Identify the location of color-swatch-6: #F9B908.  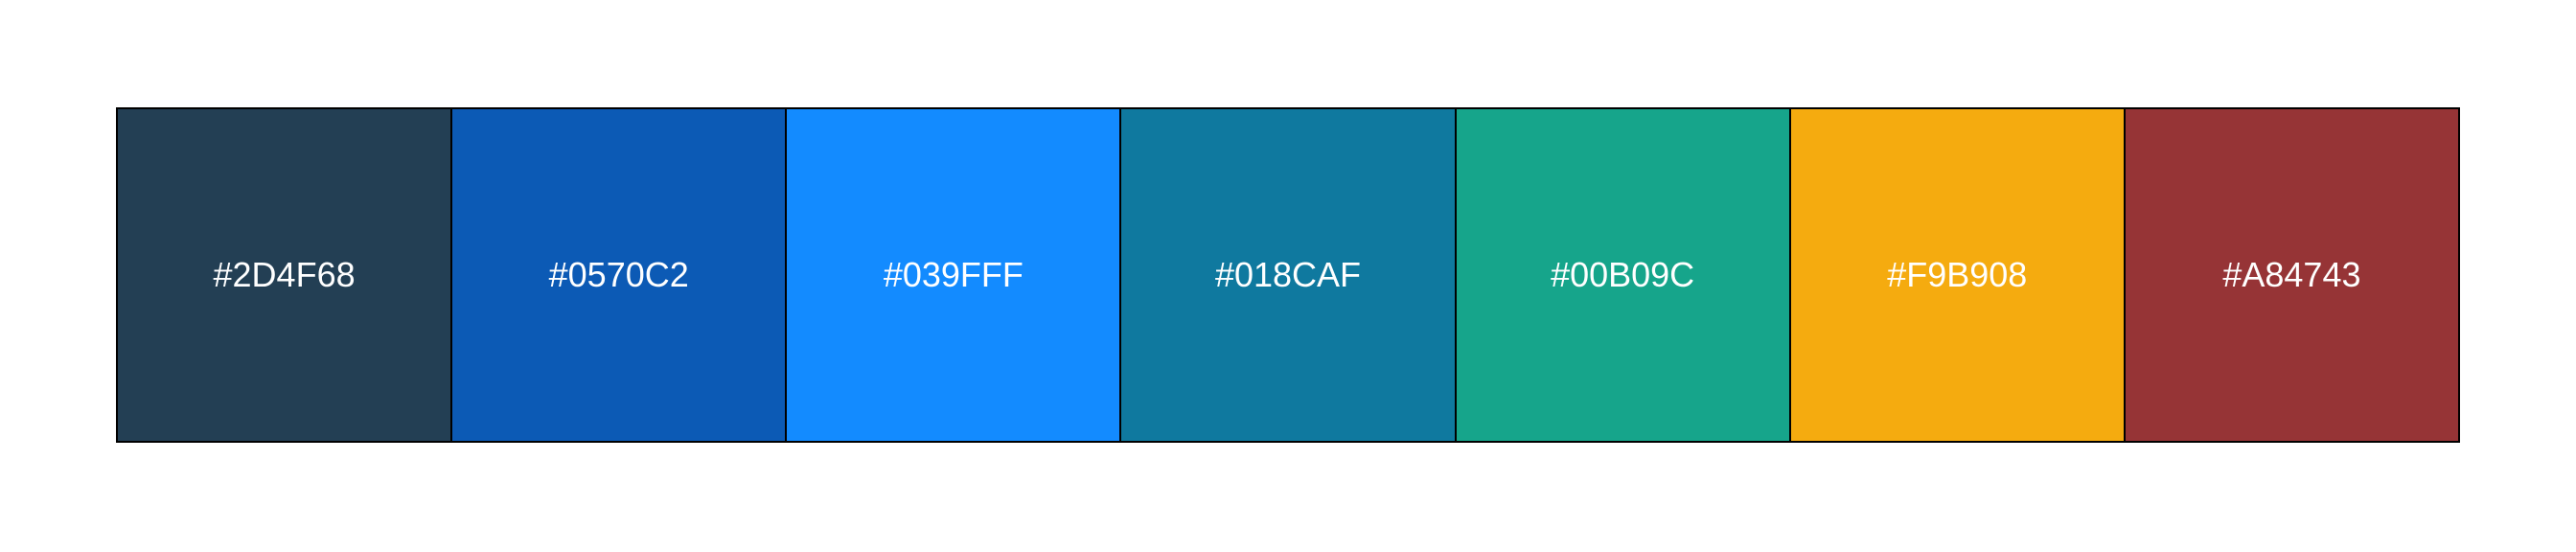
(1956, 275).